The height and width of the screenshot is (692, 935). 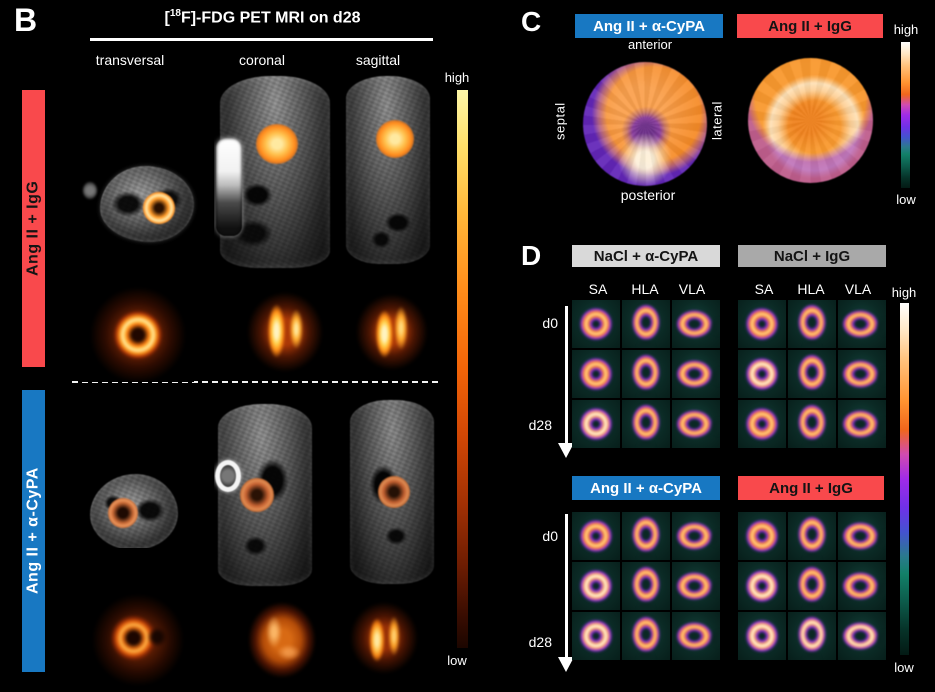 I want to click on column-label-sagittal: sagittal, so click(x=378, y=60).